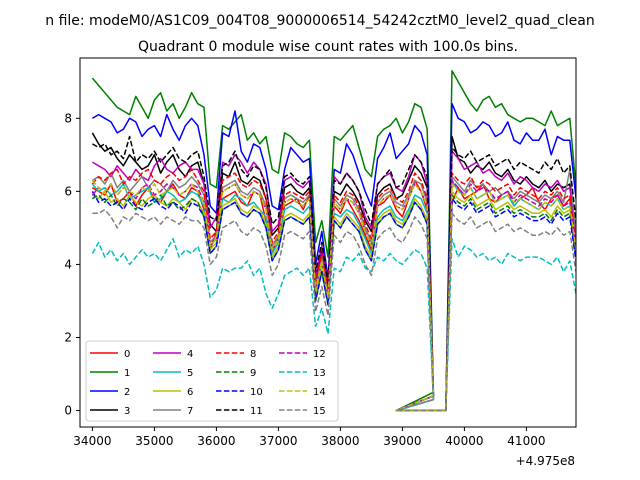  Describe the element at coordinates (256, 411) in the screenshot. I see `legend-label-11: 11` at that location.